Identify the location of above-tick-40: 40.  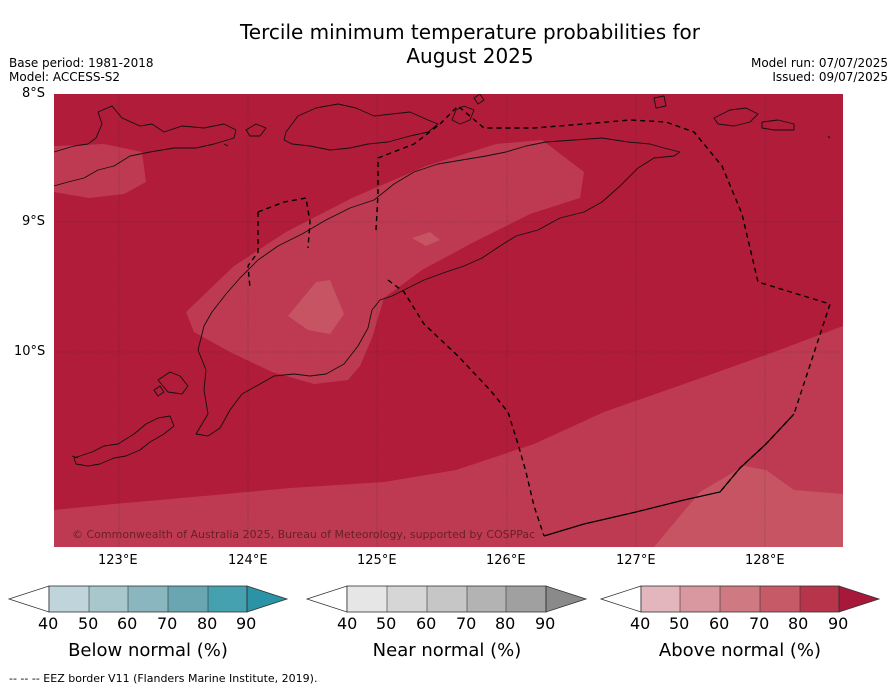
(640, 623).